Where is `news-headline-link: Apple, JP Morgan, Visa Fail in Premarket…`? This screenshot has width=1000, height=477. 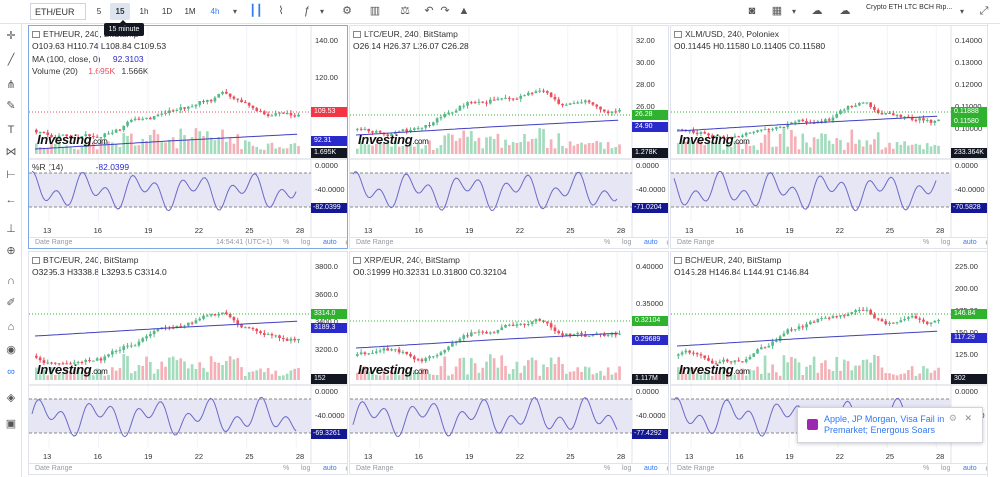
news-headline-link: Apple, JP Morgan, Visa Fail in Premarket… is located at coordinates (884, 424).